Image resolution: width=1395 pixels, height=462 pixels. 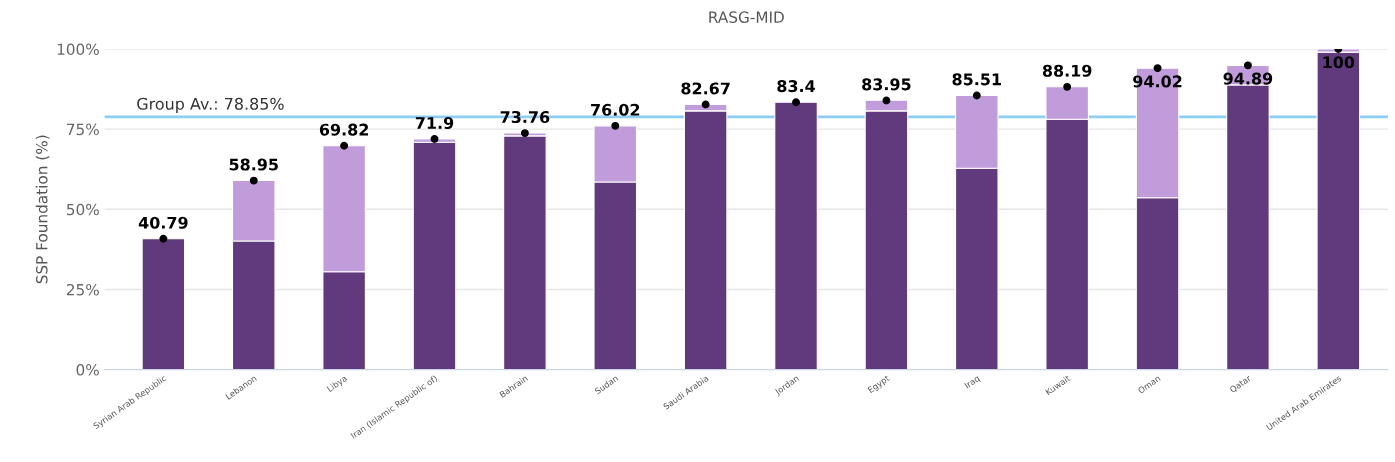 What do you see at coordinates (1157, 81) in the screenshot?
I see `data-label: 94.02` at bounding box center [1157, 81].